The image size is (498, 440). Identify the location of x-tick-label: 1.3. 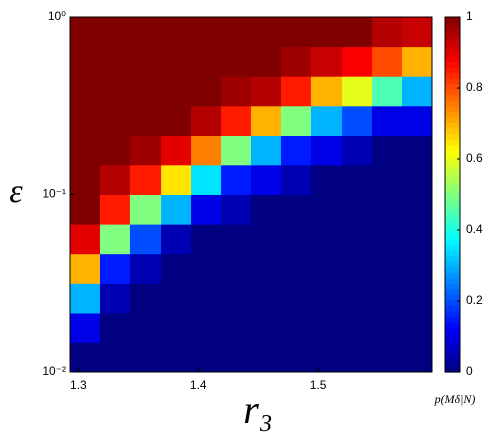
(78, 385).